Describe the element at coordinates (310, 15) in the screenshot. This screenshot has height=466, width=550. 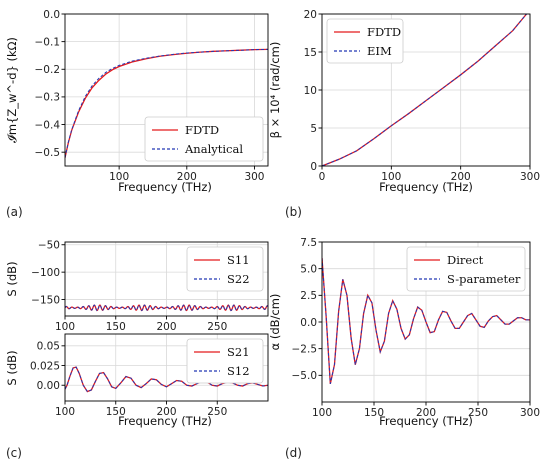
I see `y-tick-label: 20` at that location.